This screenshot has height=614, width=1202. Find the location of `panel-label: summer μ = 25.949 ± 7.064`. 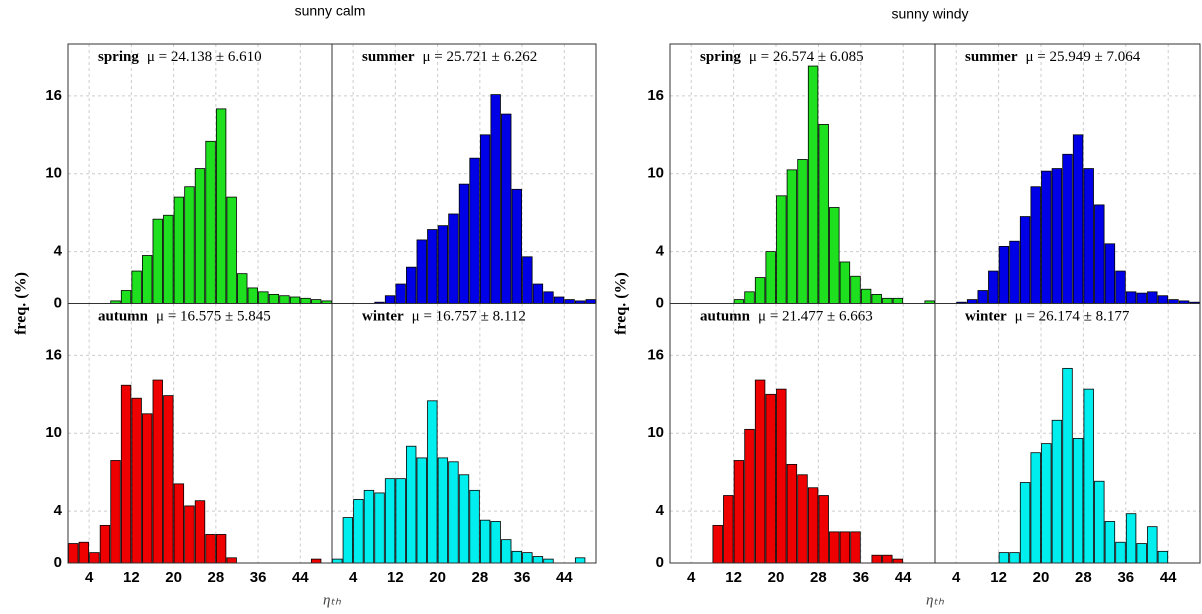

panel-label: summer μ = 25.949 ± 7.064 is located at coordinates (1053, 57).